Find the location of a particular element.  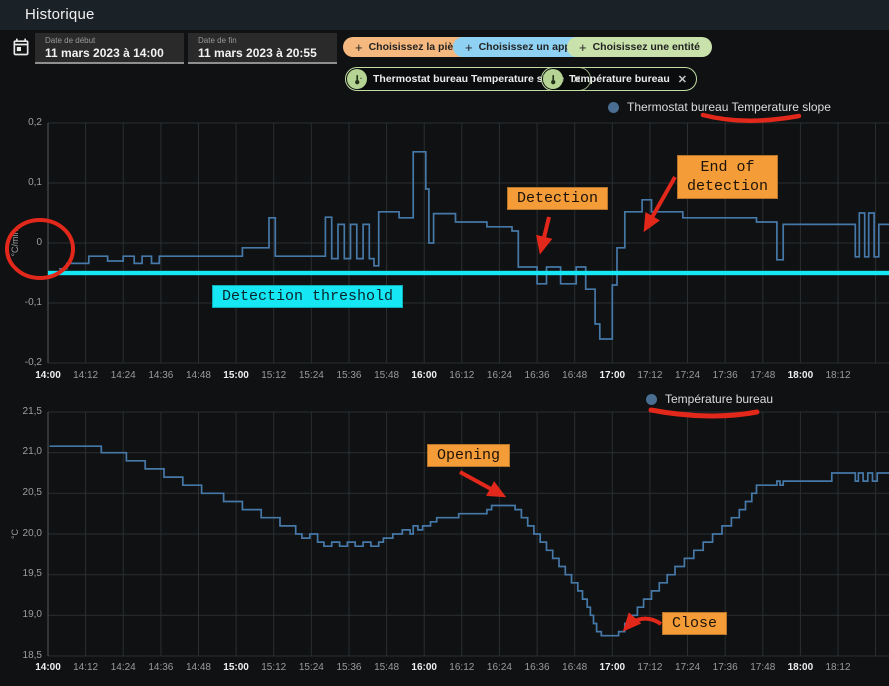

y-tick-label: 0,2 is located at coordinates (35, 122).